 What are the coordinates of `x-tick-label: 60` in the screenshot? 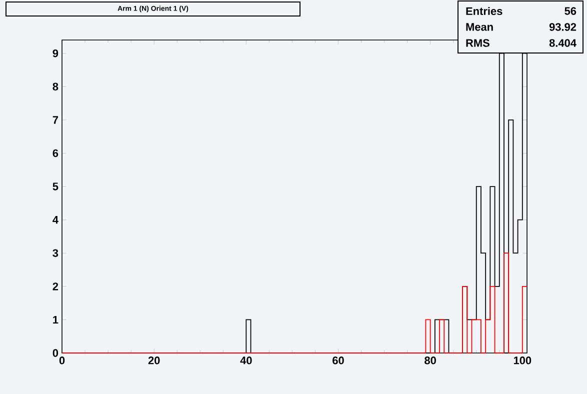 It's located at (338, 360).